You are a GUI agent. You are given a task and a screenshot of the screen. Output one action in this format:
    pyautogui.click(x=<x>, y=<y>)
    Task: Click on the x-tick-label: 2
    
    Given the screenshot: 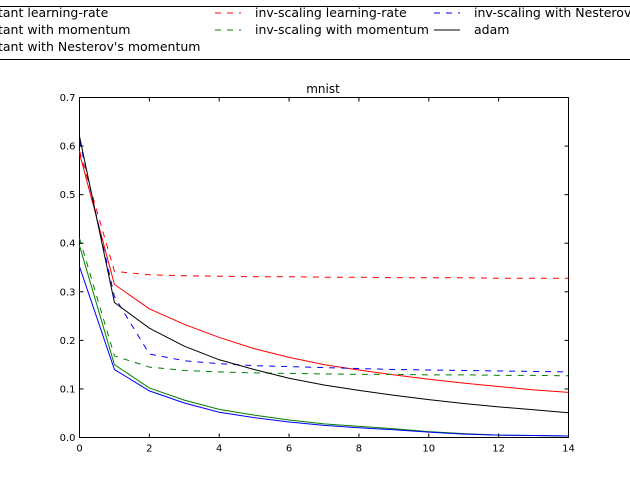 What is the action you would take?
    pyautogui.click(x=149, y=449)
    